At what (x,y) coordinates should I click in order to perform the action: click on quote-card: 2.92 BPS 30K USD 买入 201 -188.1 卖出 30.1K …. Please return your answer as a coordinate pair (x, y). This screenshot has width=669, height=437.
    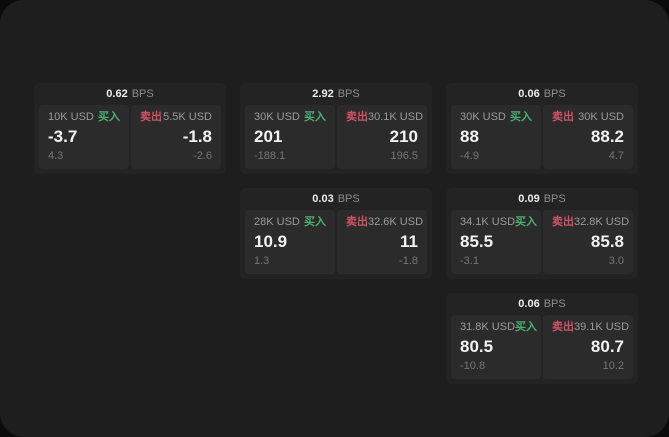
    Looking at the image, I should click on (336, 128).